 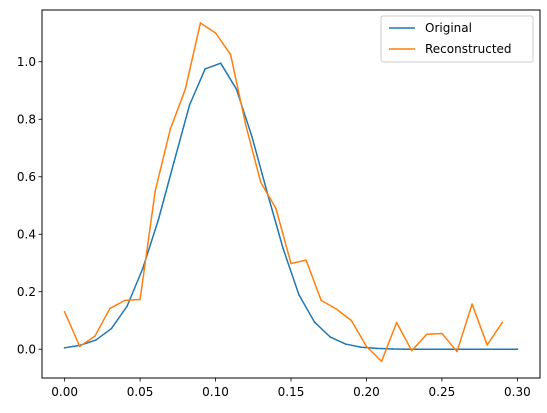 I want to click on legend-label-original: Original, so click(x=448, y=28).